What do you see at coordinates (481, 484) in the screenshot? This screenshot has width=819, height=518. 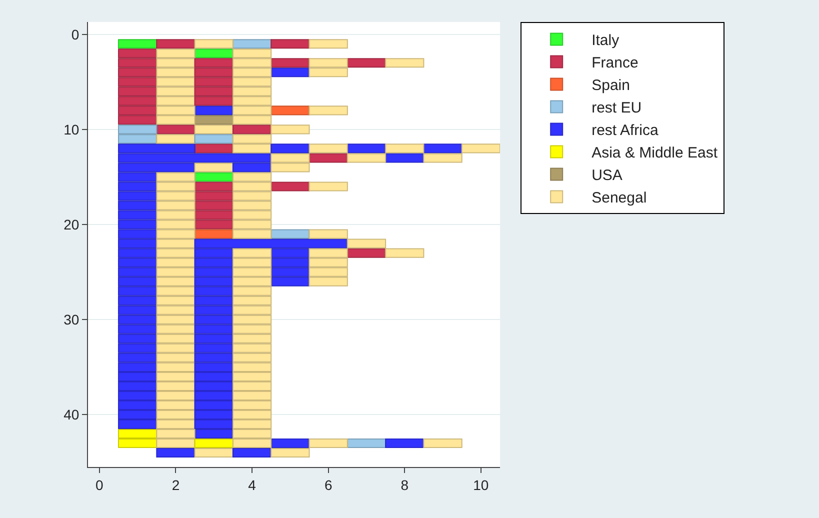 I see `x-tick-label: 10` at bounding box center [481, 484].